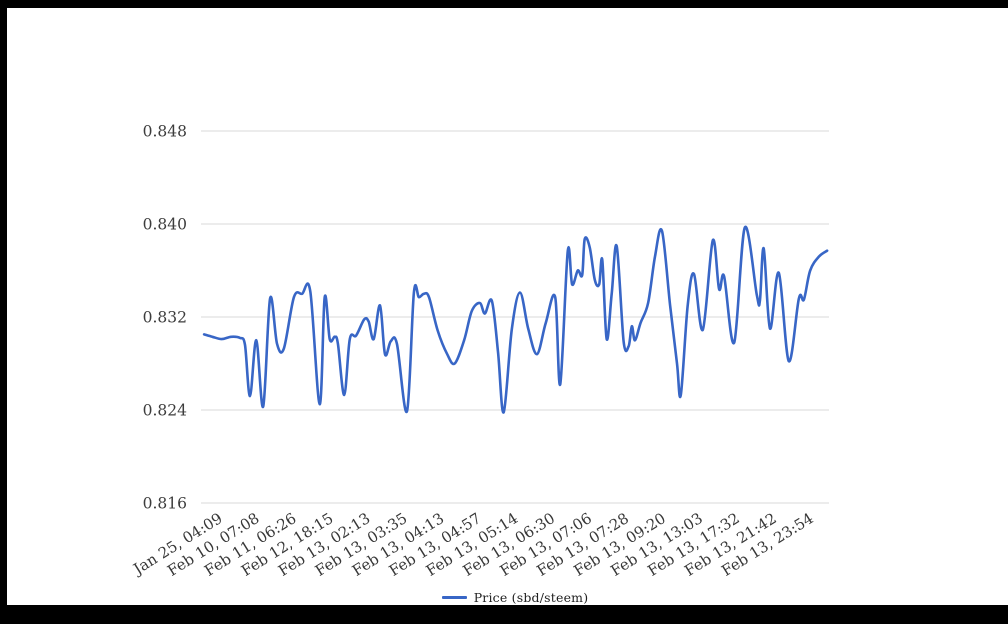 The width and height of the screenshot is (1008, 624). I want to click on chart-legend: Price (sbd/steem), so click(515, 597).